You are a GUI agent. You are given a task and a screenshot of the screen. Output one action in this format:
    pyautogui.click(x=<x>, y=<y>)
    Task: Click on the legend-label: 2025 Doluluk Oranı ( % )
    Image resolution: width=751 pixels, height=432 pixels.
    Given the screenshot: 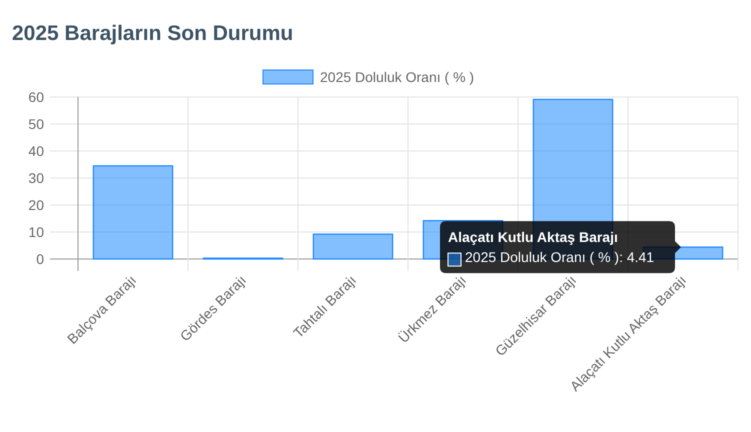 What is the action you would take?
    pyautogui.click(x=397, y=77)
    